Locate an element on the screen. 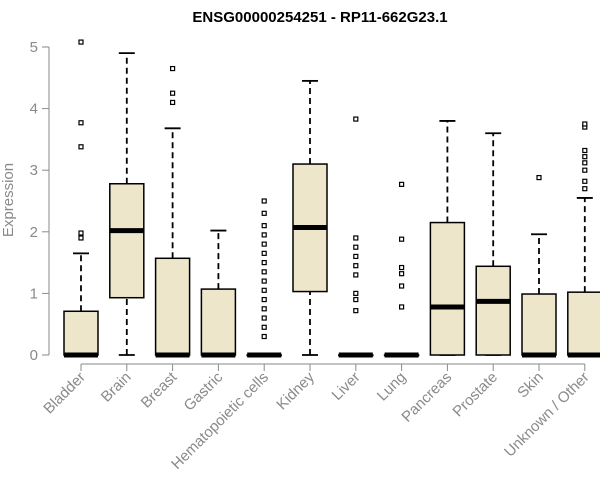  box-lung is located at coordinates (401, 269).